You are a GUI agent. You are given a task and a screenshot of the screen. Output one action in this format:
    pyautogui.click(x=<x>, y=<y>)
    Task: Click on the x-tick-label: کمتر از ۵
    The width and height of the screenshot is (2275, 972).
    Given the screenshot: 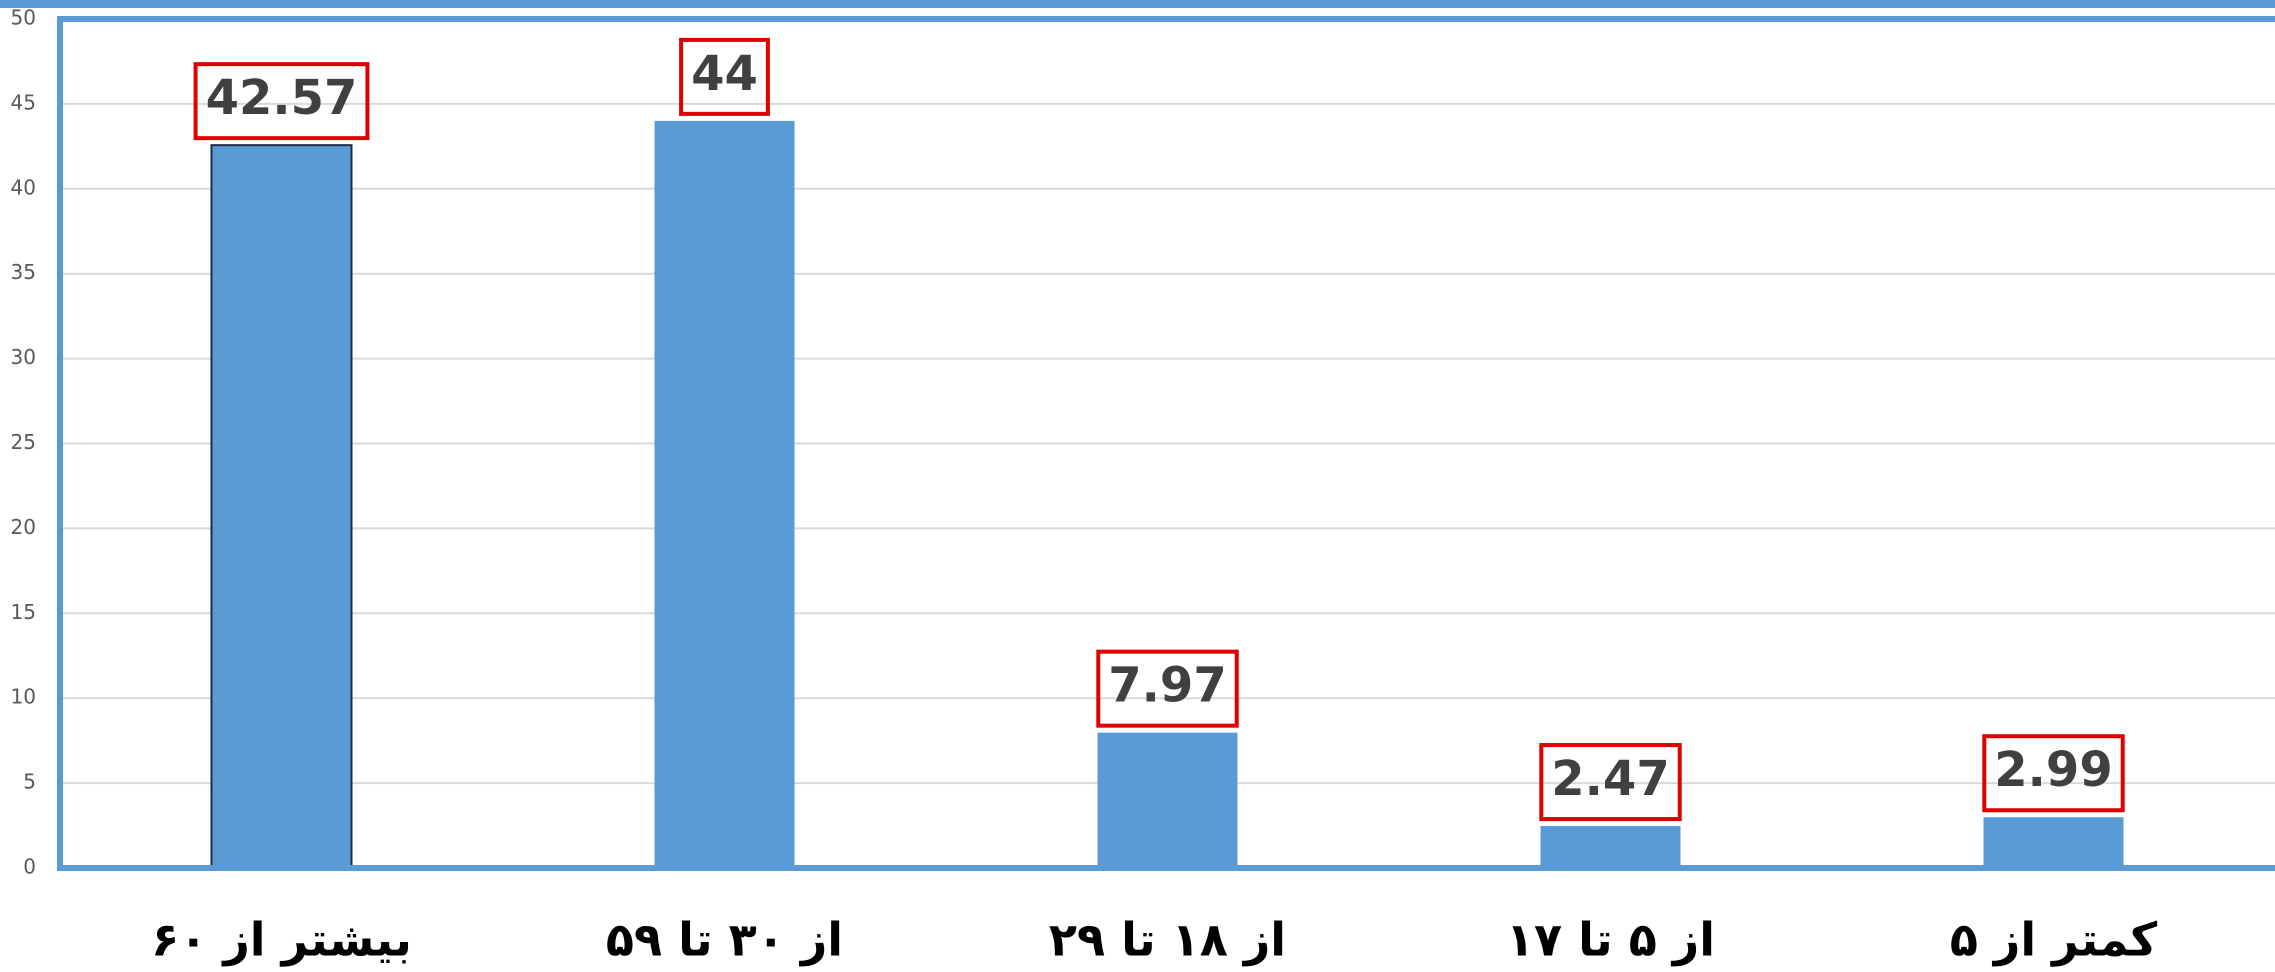 What is the action you would take?
    pyautogui.click(x=2054, y=940)
    